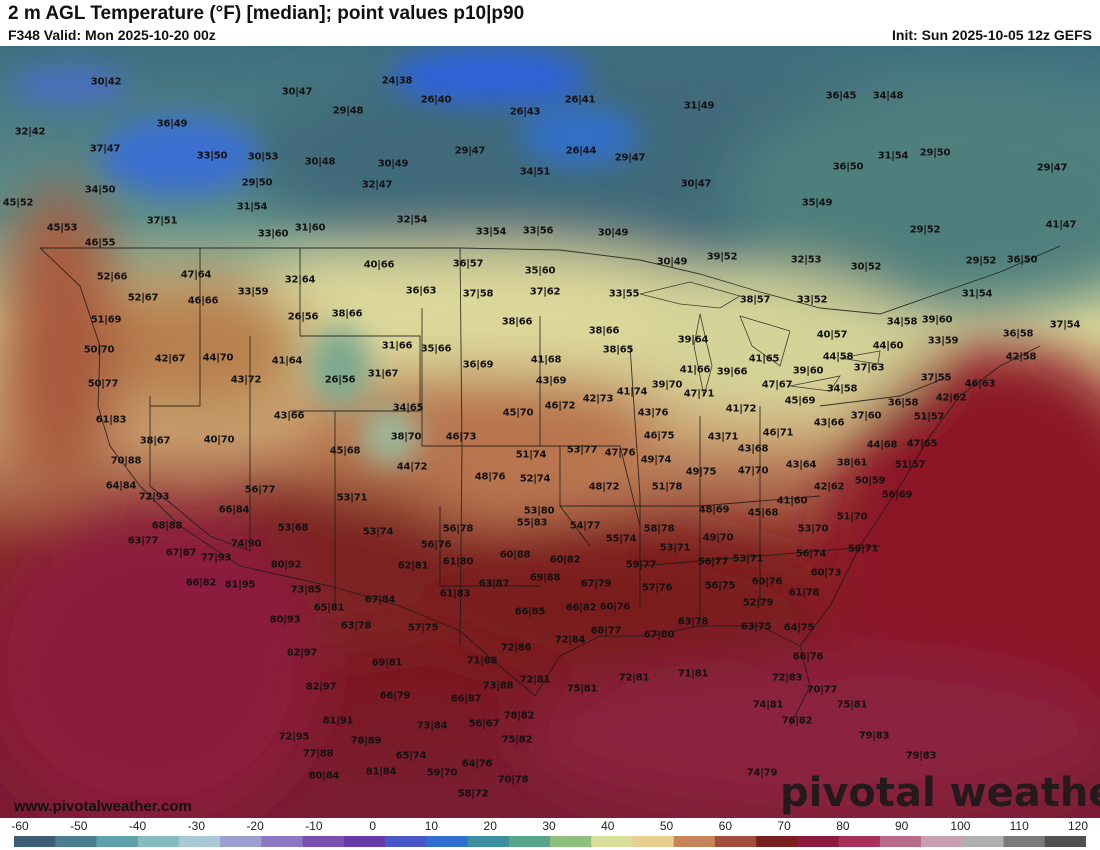 Image resolution: width=1100 pixels, height=850 pixels. What do you see at coordinates (826, 573) in the screenshot?
I see `point-value: 60|73` at bounding box center [826, 573].